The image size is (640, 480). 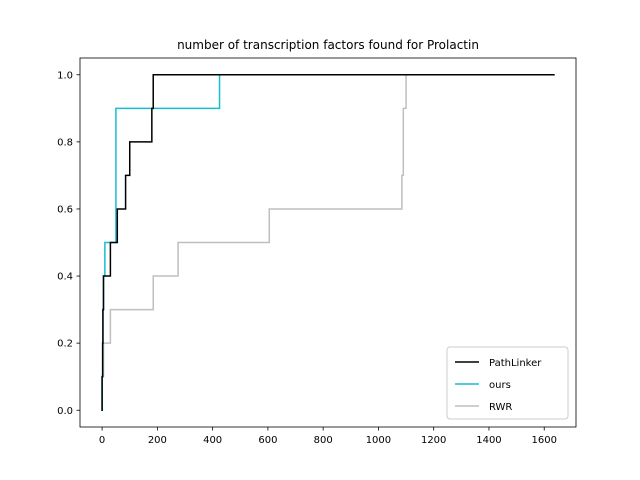 I want to click on y-tick-label: 0.4, so click(x=65, y=277).